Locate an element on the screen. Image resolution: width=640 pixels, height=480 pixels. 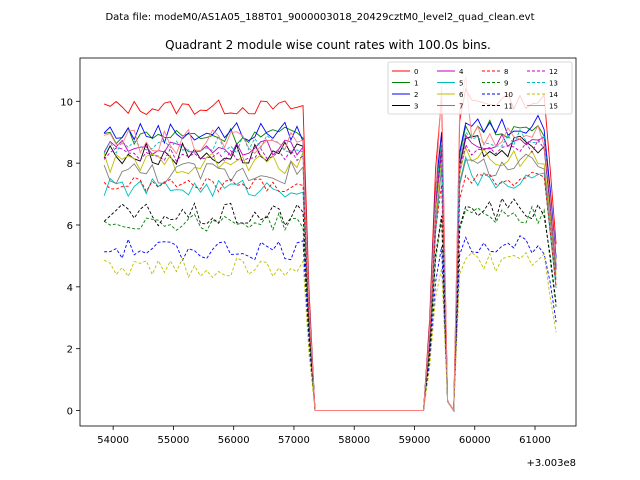
x-offset-label: +3.003e8 is located at coordinates (551, 463).